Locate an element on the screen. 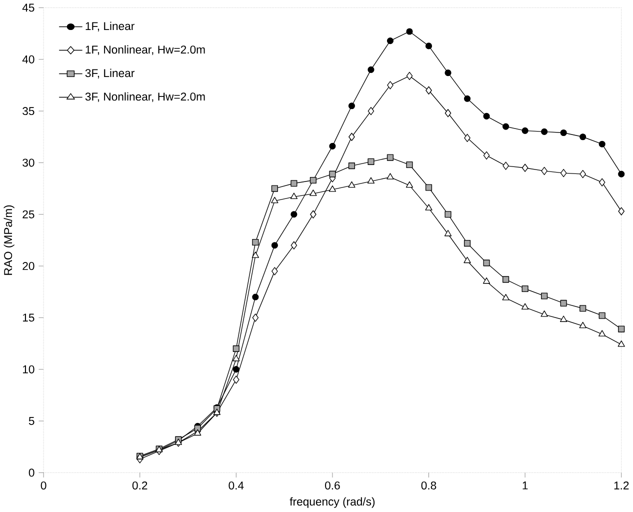 The width and height of the screenshot is (633, 512). y-tick-label: 20 is located at coordinates (28, 266).